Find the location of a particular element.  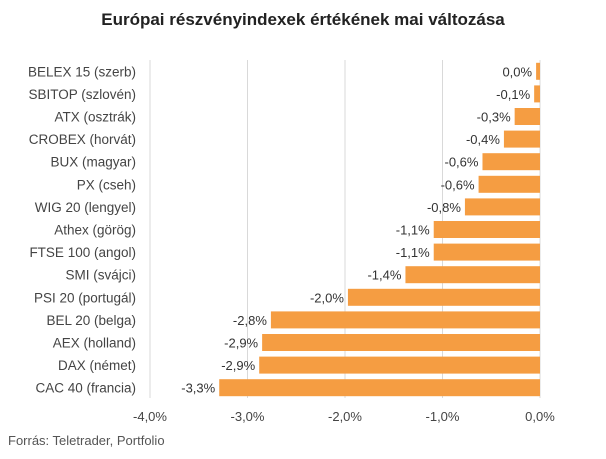

data-label: -2,8% is located at coordinates (250, 320).